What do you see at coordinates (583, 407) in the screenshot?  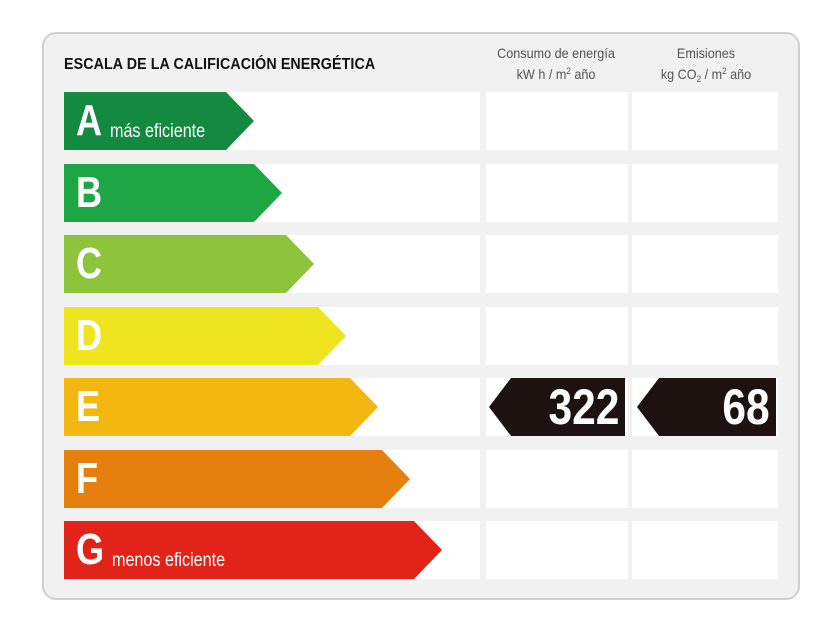 I see `energy-consumption-indicator-value: 322` at bounding box center [583, 407].